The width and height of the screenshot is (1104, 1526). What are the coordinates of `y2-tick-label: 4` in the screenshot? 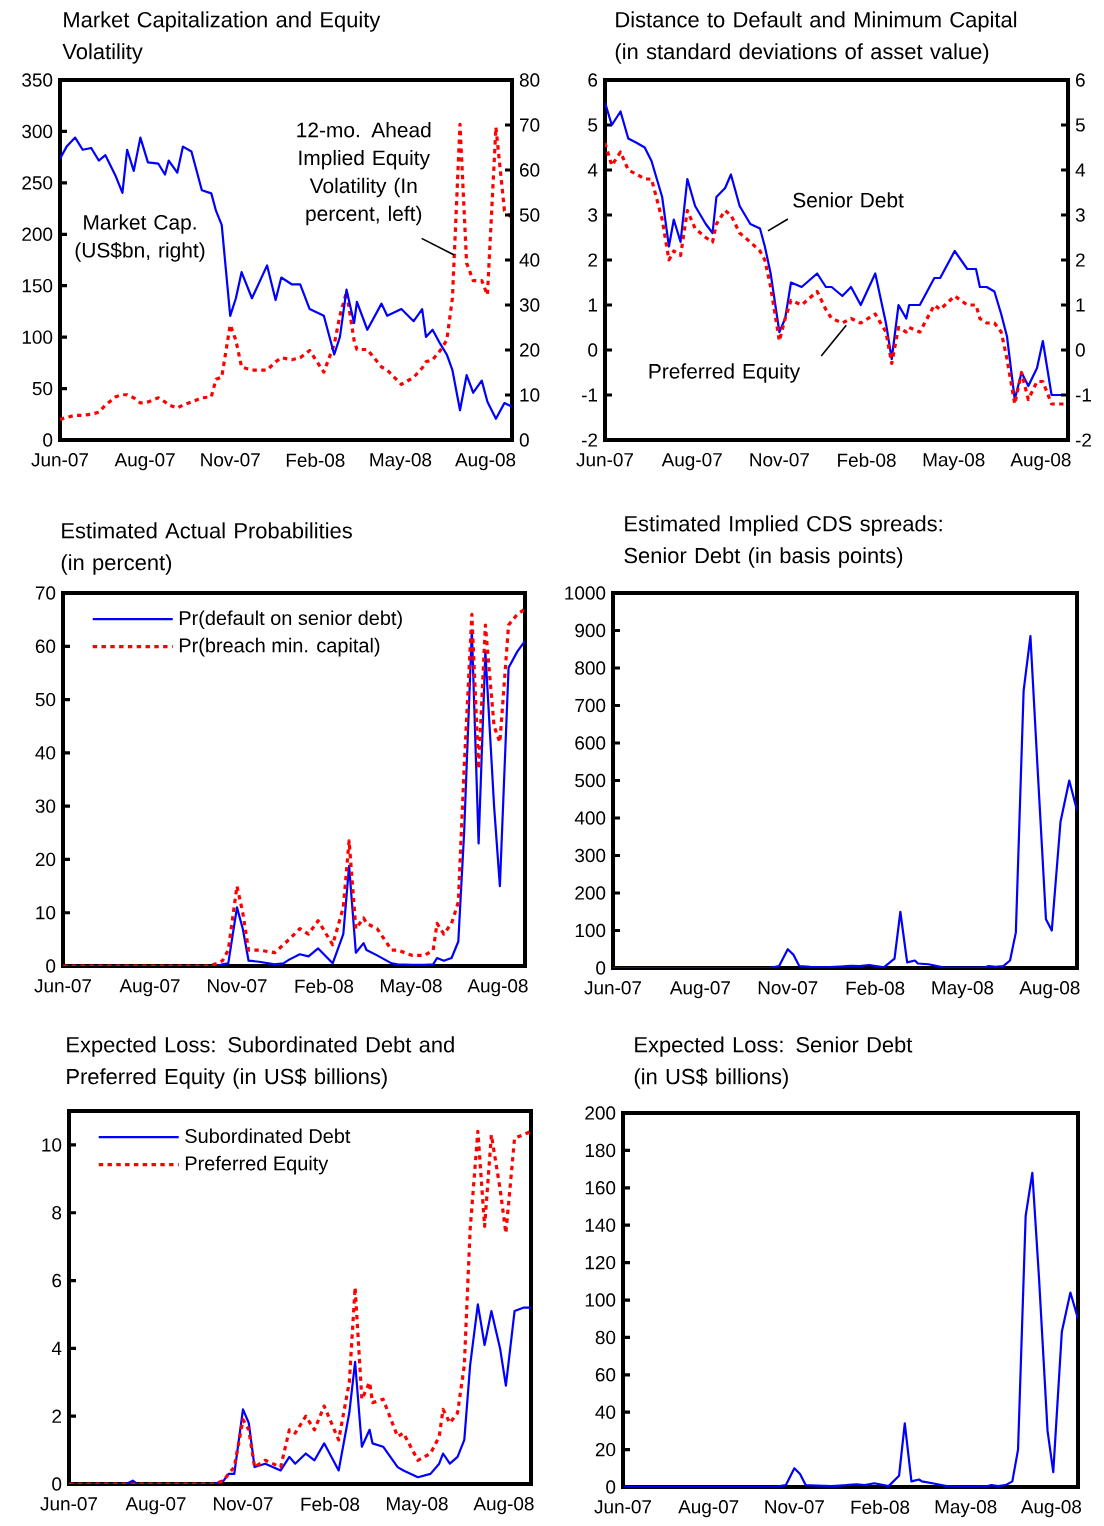 It's located at (1080, 170).